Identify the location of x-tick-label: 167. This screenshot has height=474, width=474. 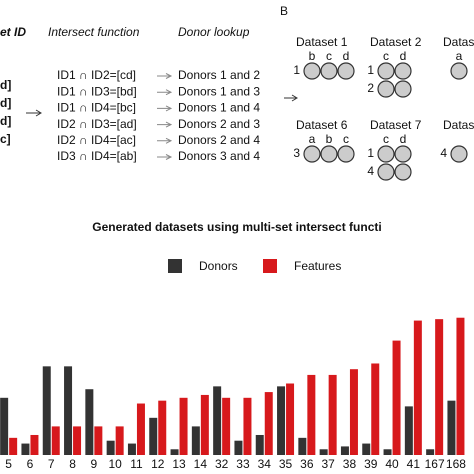
(435, 464).